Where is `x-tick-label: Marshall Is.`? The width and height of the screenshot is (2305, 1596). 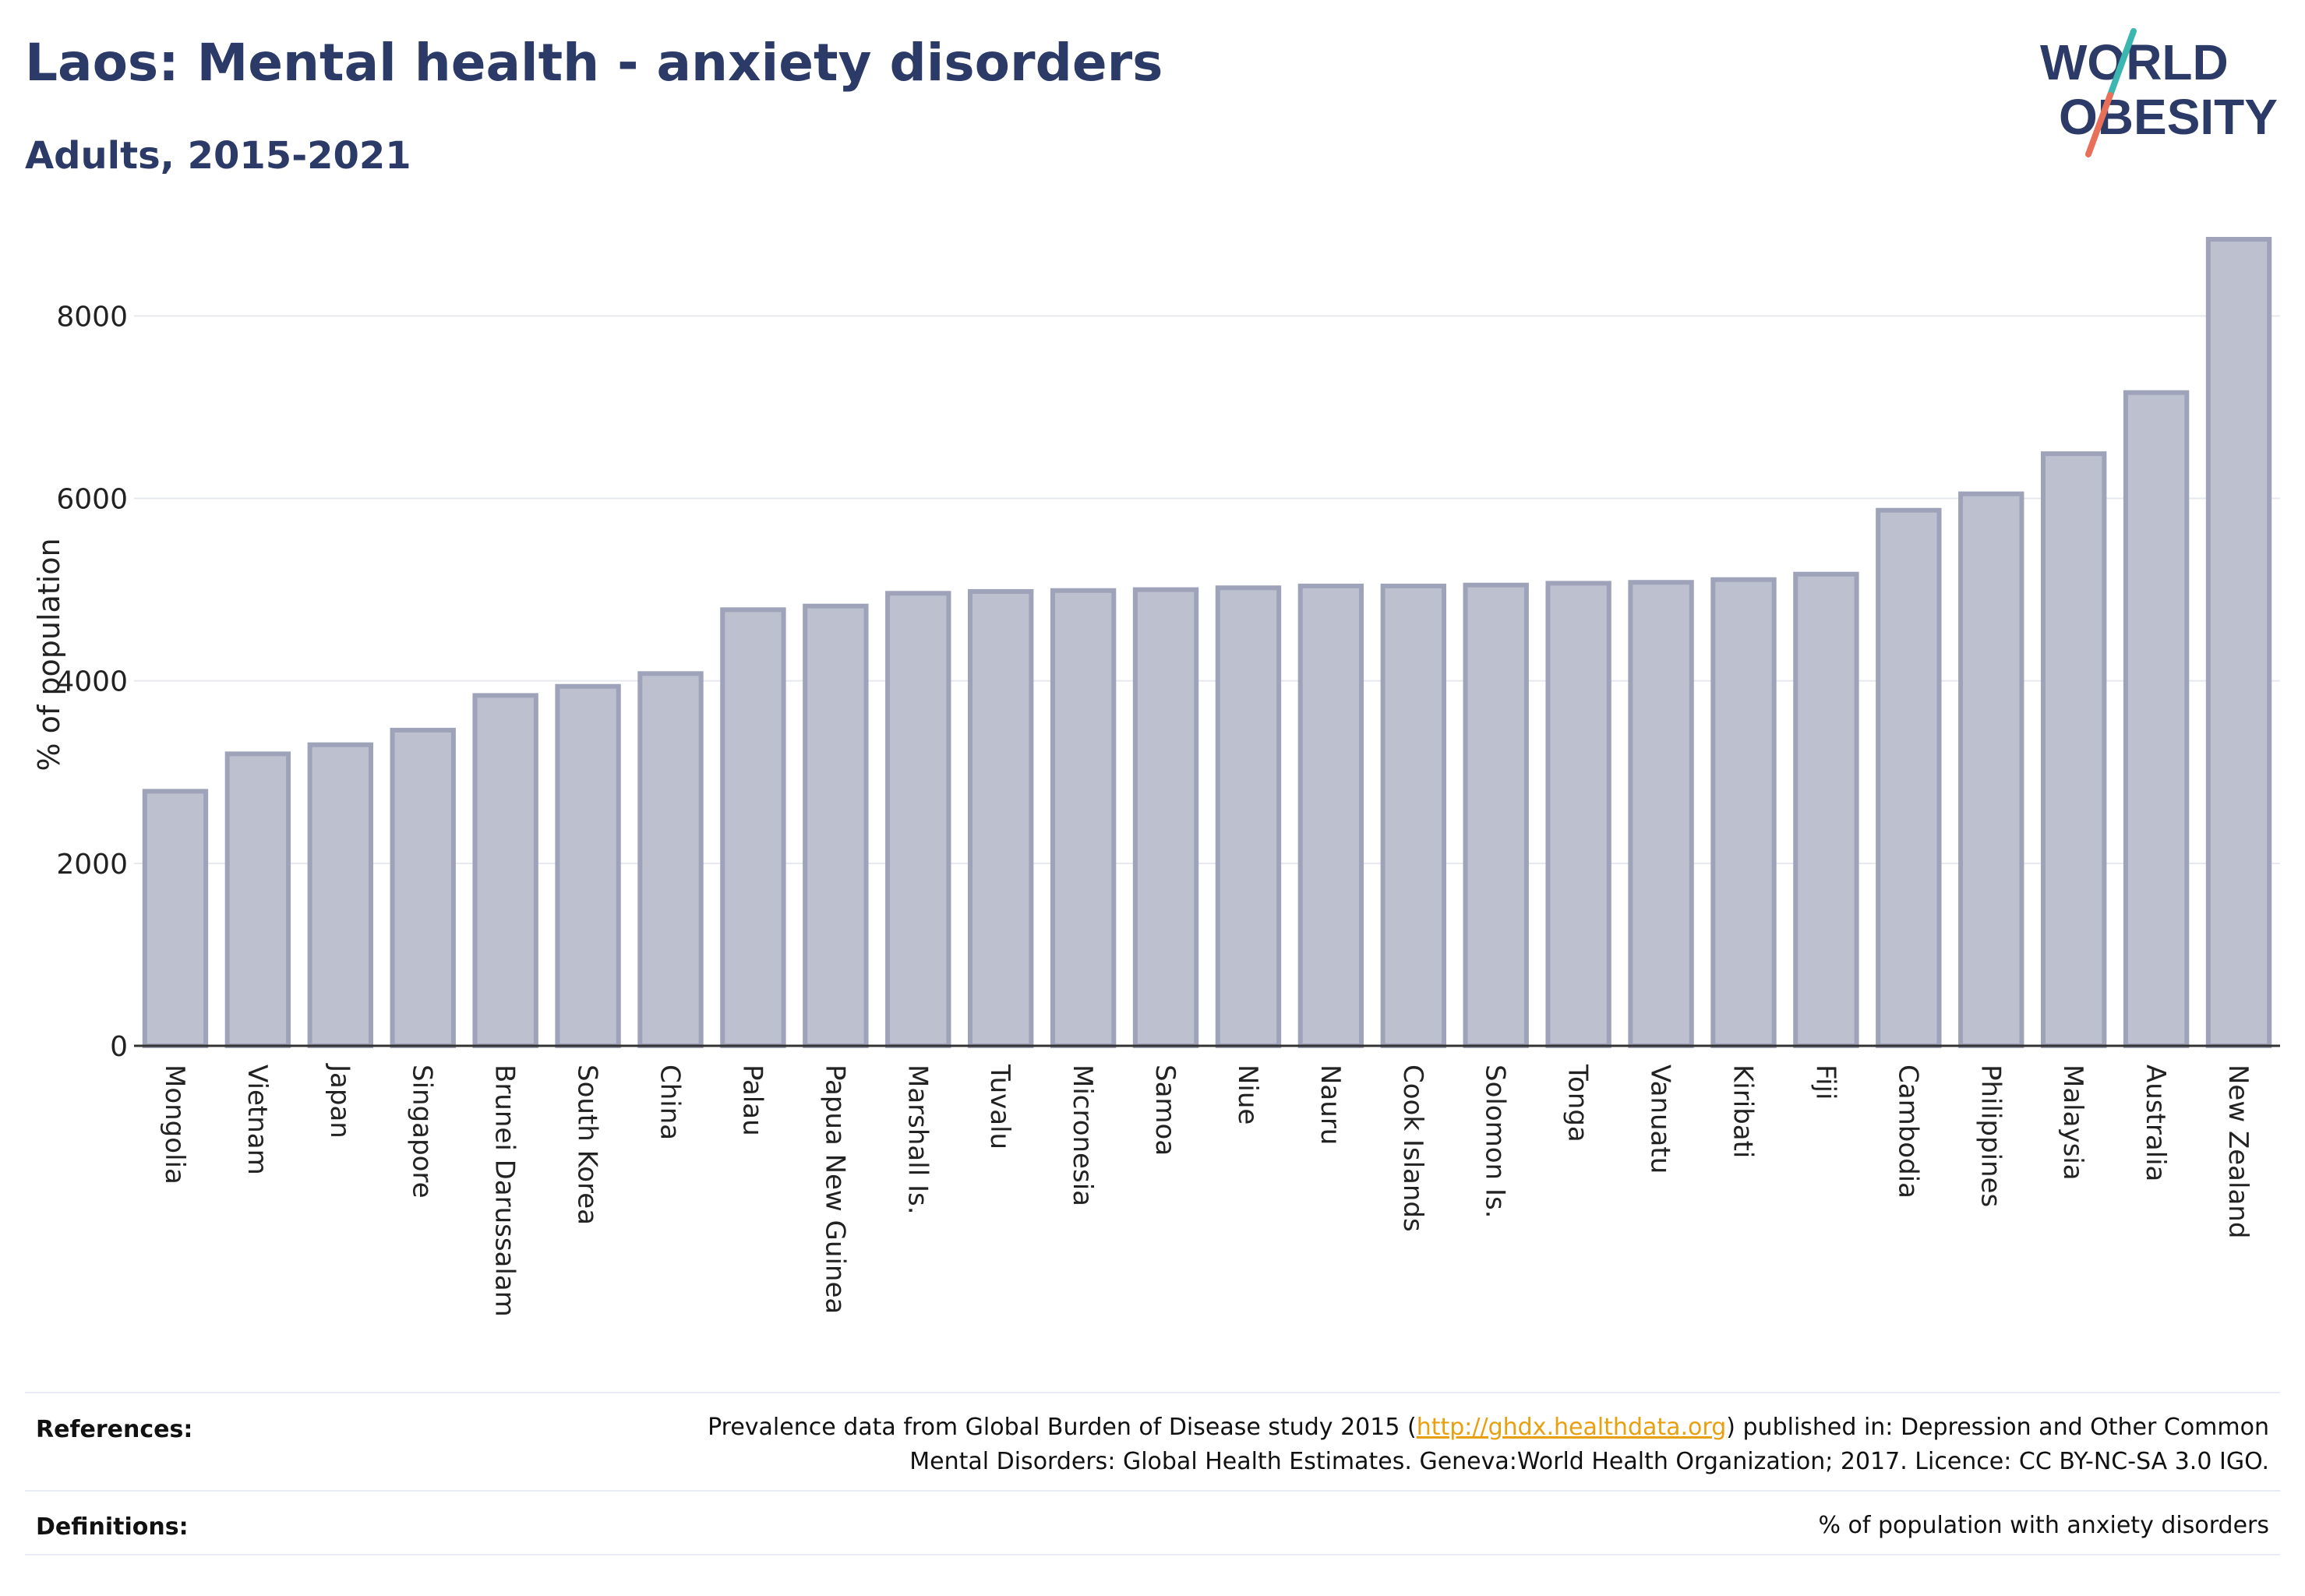 x-tick-label: Marshall Is. is located at coordinates (917, 1140).